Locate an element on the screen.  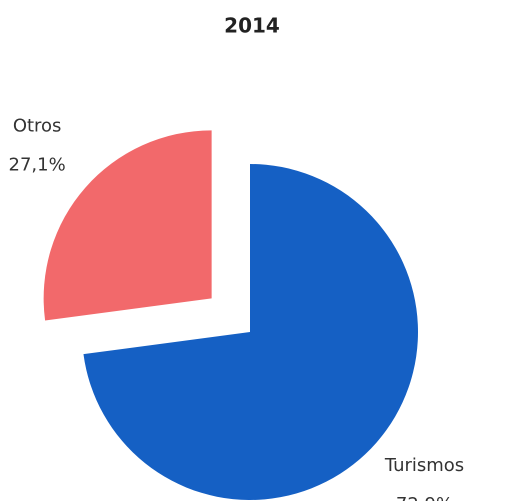
chart-title: 2014 is located at coordinates (252, 26).